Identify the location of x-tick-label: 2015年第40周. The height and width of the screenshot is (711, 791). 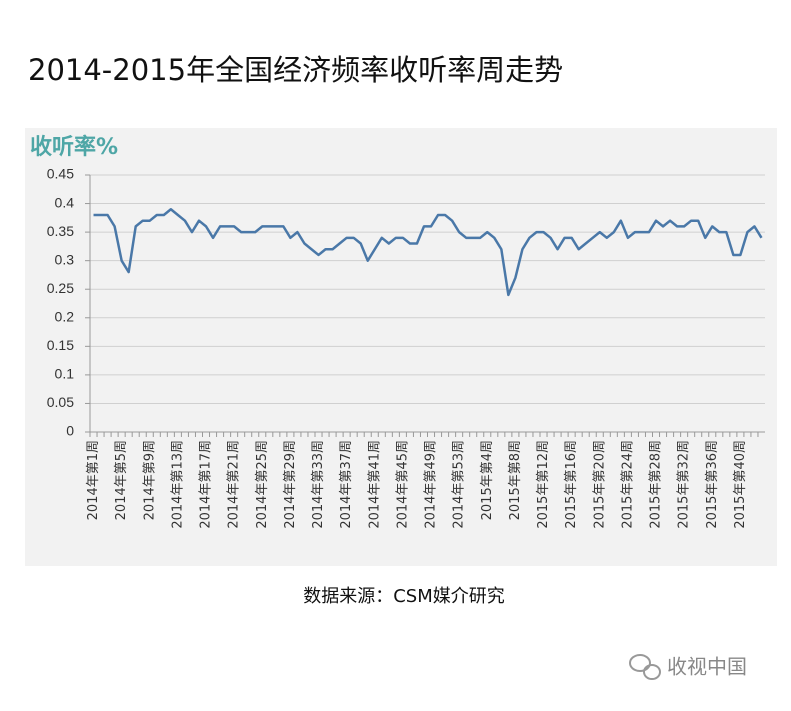
(740, 484).